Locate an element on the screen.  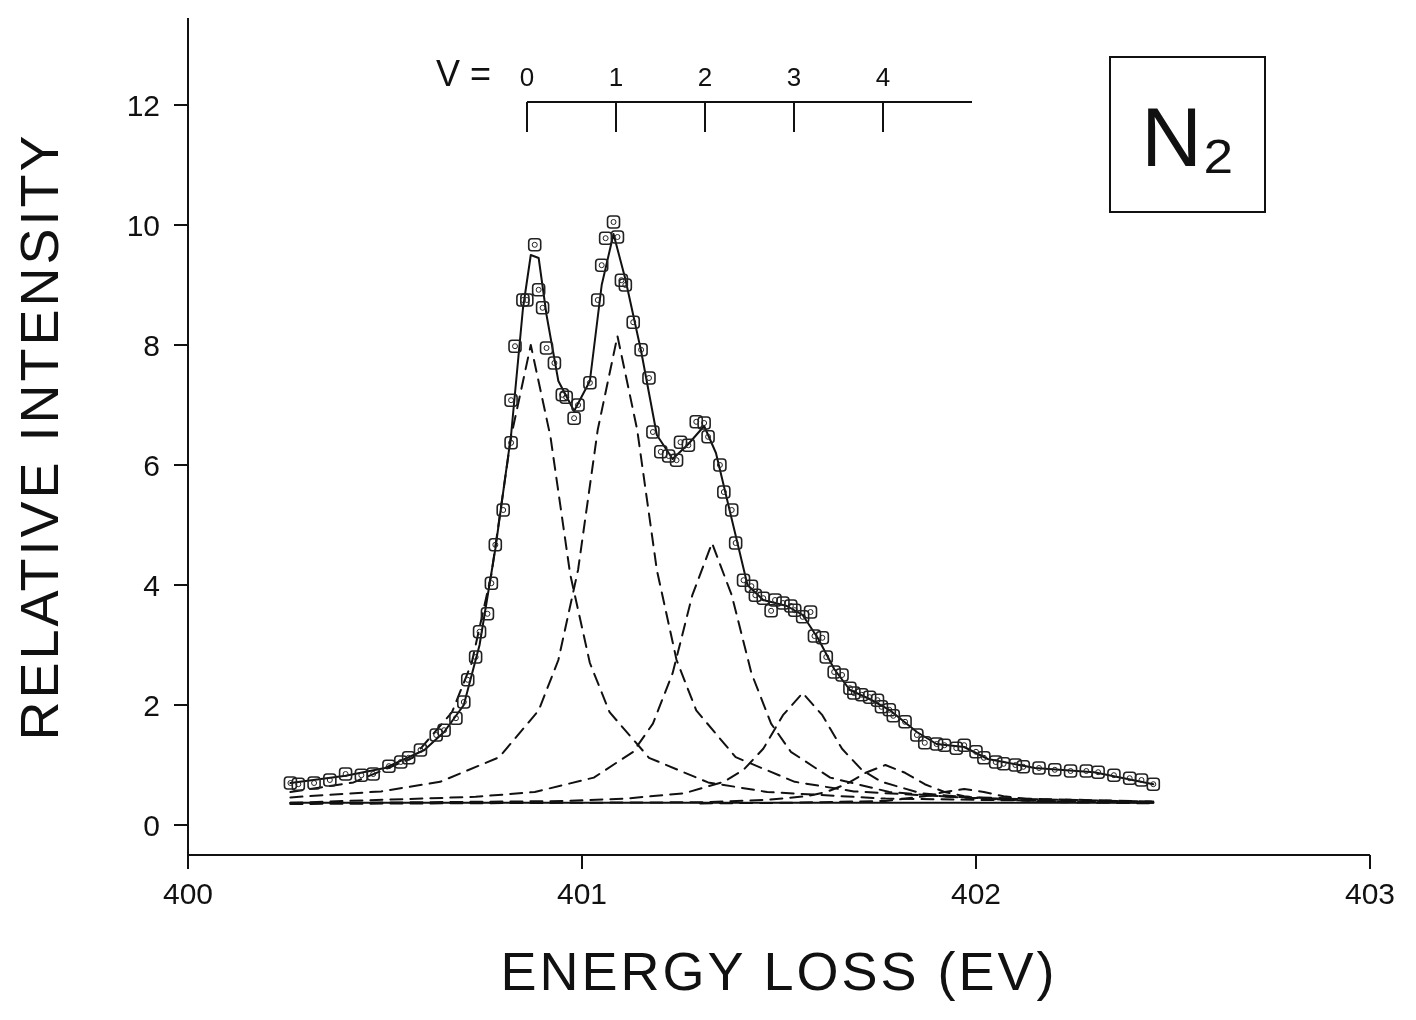
x-tick-label: 402 is located at coordinates (976, 894).